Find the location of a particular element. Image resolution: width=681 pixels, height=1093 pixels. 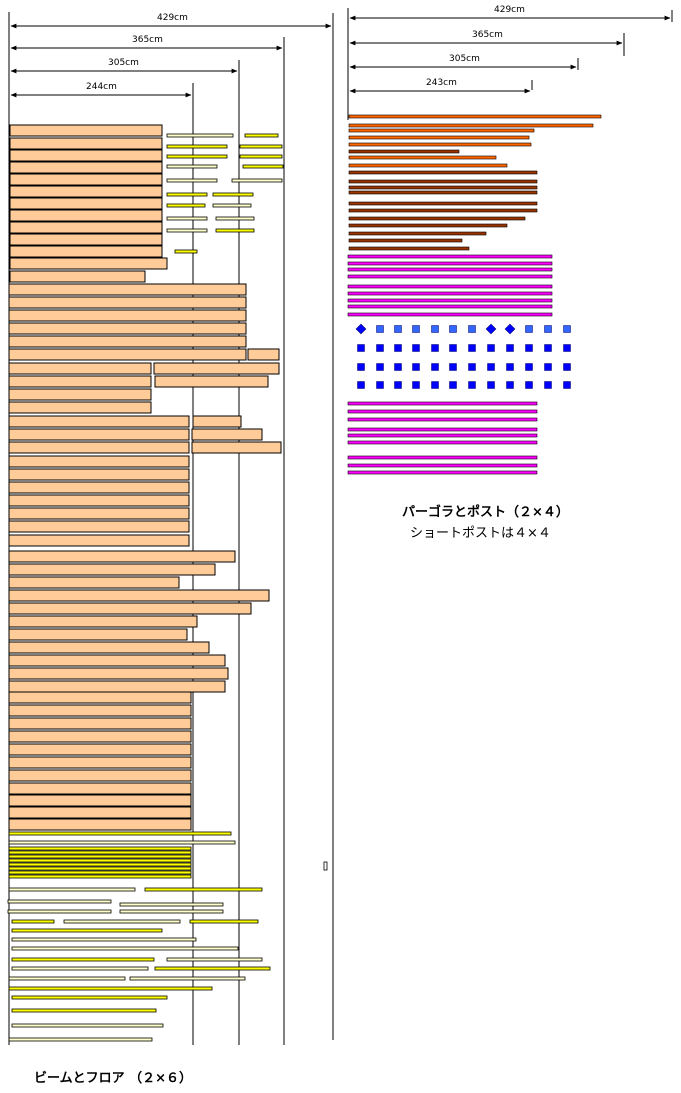

pergola-boards is located at coordinates (475, 182).